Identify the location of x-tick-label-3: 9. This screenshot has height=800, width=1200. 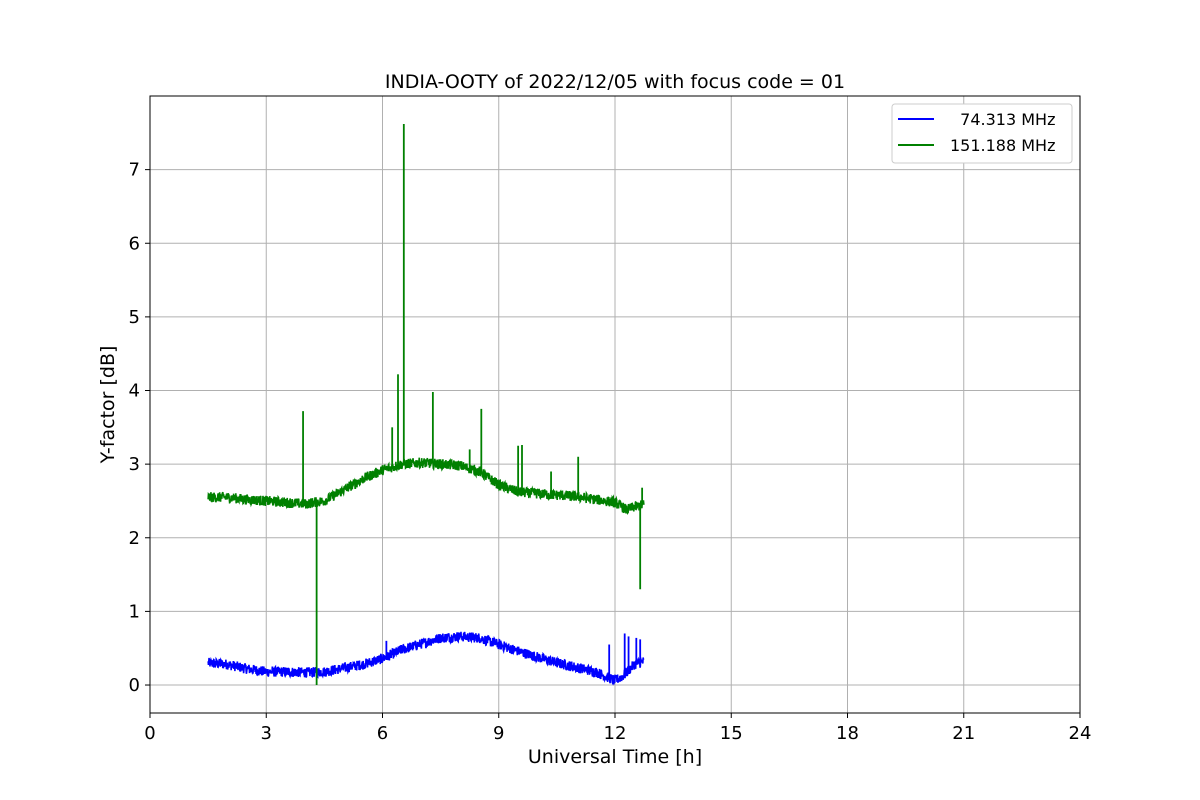
(498, 733).